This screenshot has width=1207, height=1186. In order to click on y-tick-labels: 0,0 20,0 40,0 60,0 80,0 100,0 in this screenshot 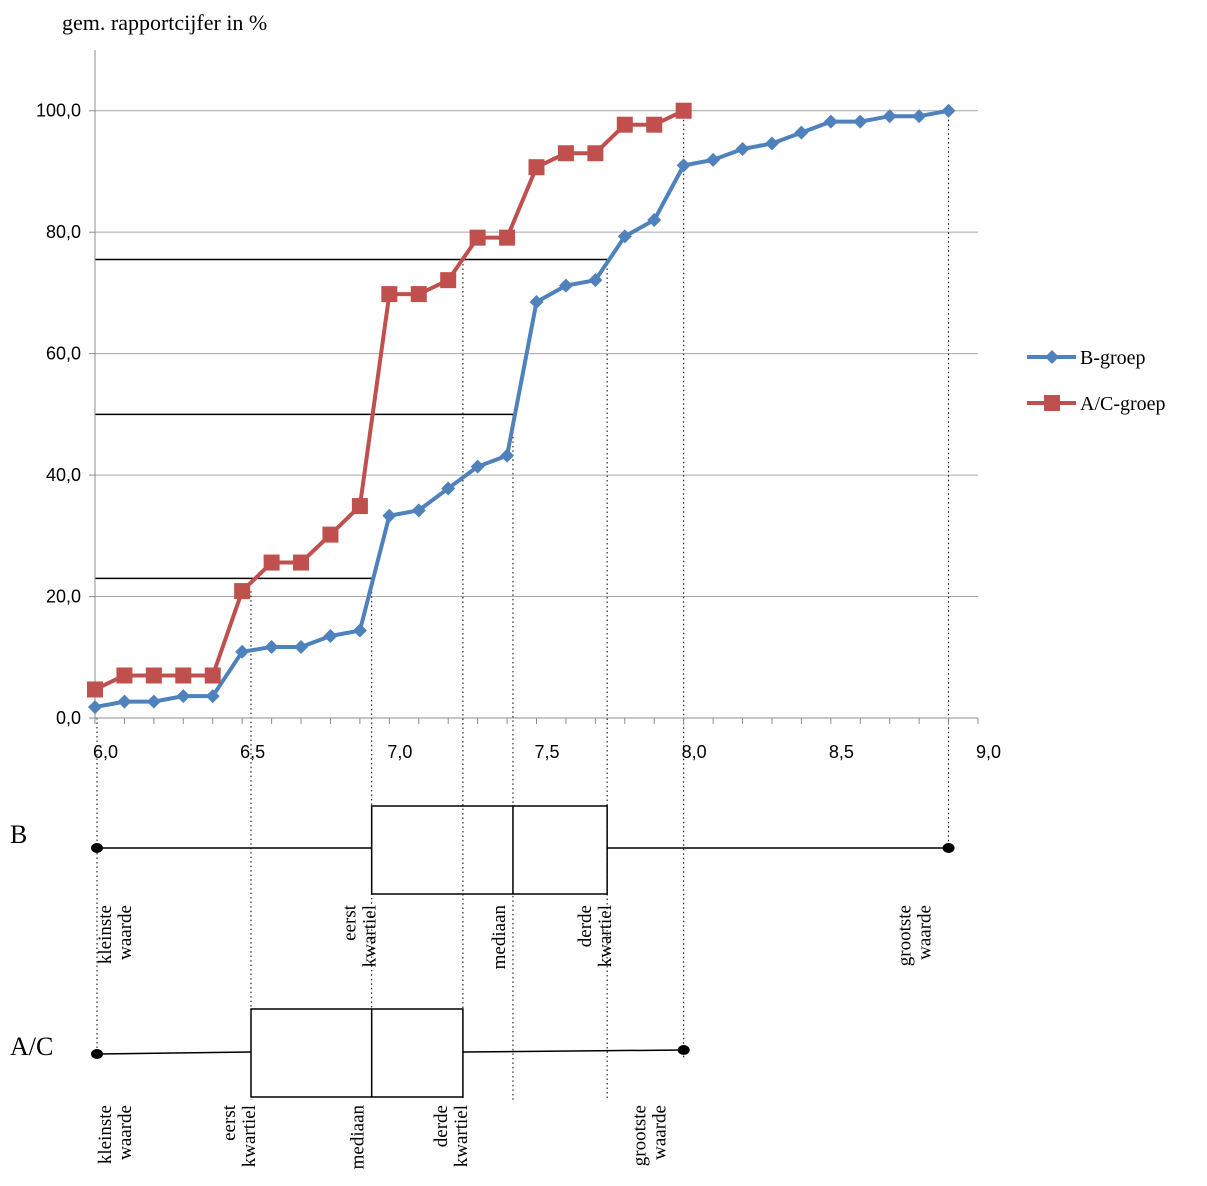, I will do `click(58, 414)`.